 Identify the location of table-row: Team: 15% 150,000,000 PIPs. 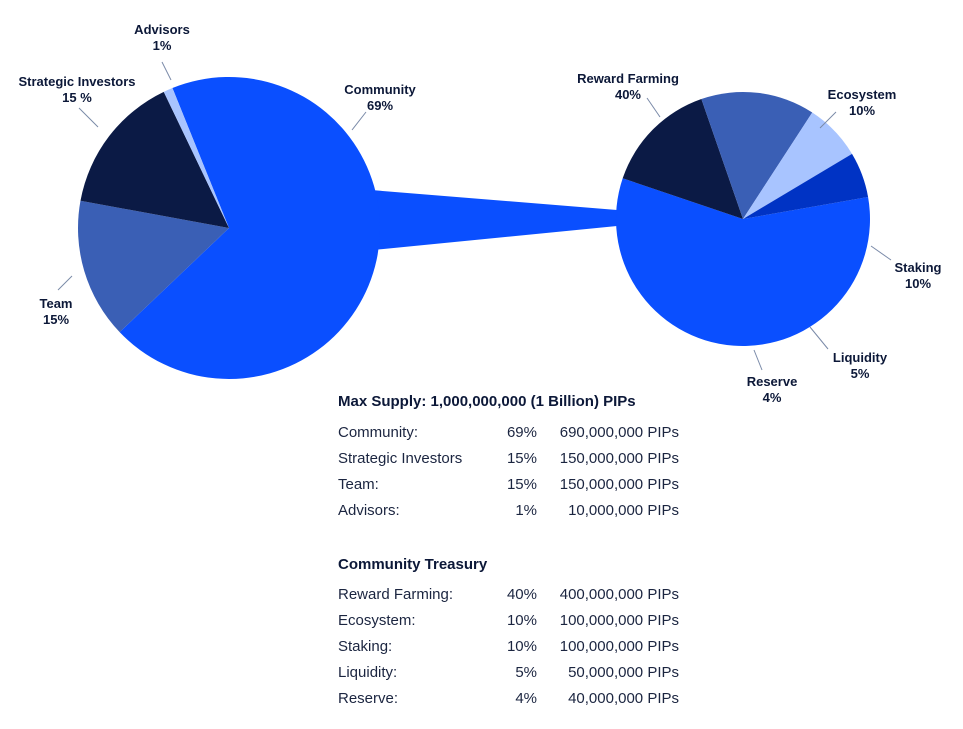
(510, 487).